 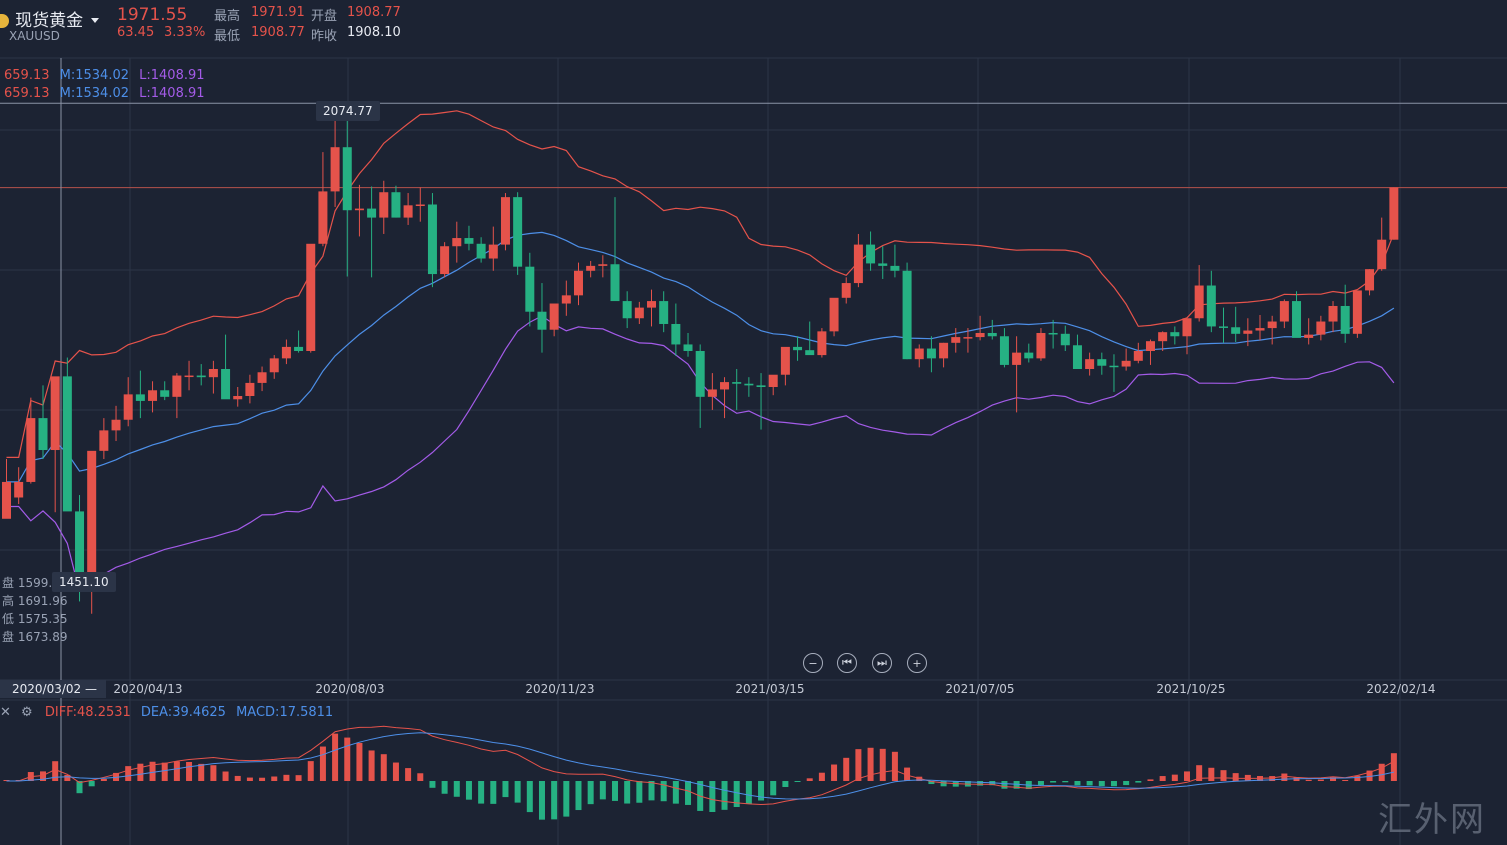 I want to click on title-block: 现货黄金, so click(x=50, y=18).